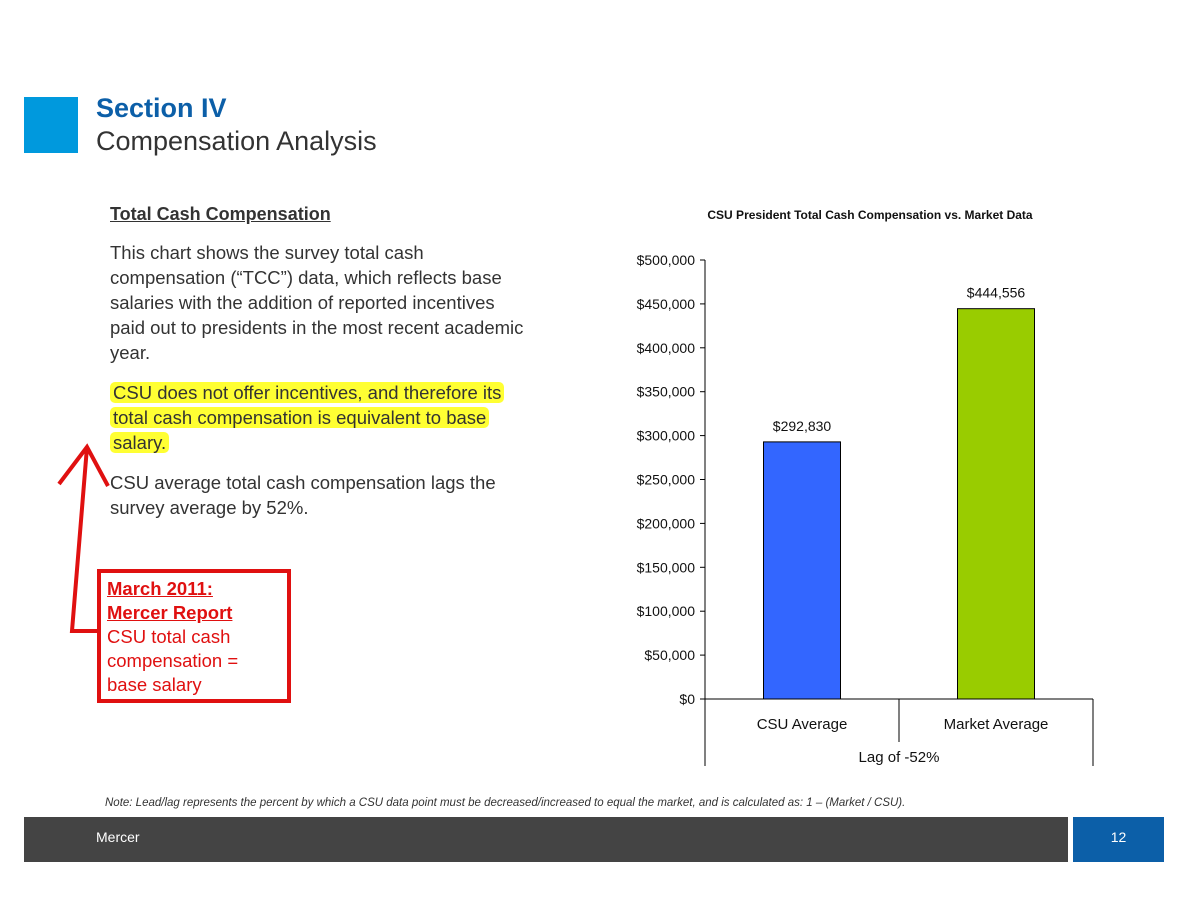 The height and width of the screenshot is (908, 1186). What do you see at coordinates (666, 523) in the screenshot?
I see `y-tick-label: $200,000` at bounding box center [666, 523].